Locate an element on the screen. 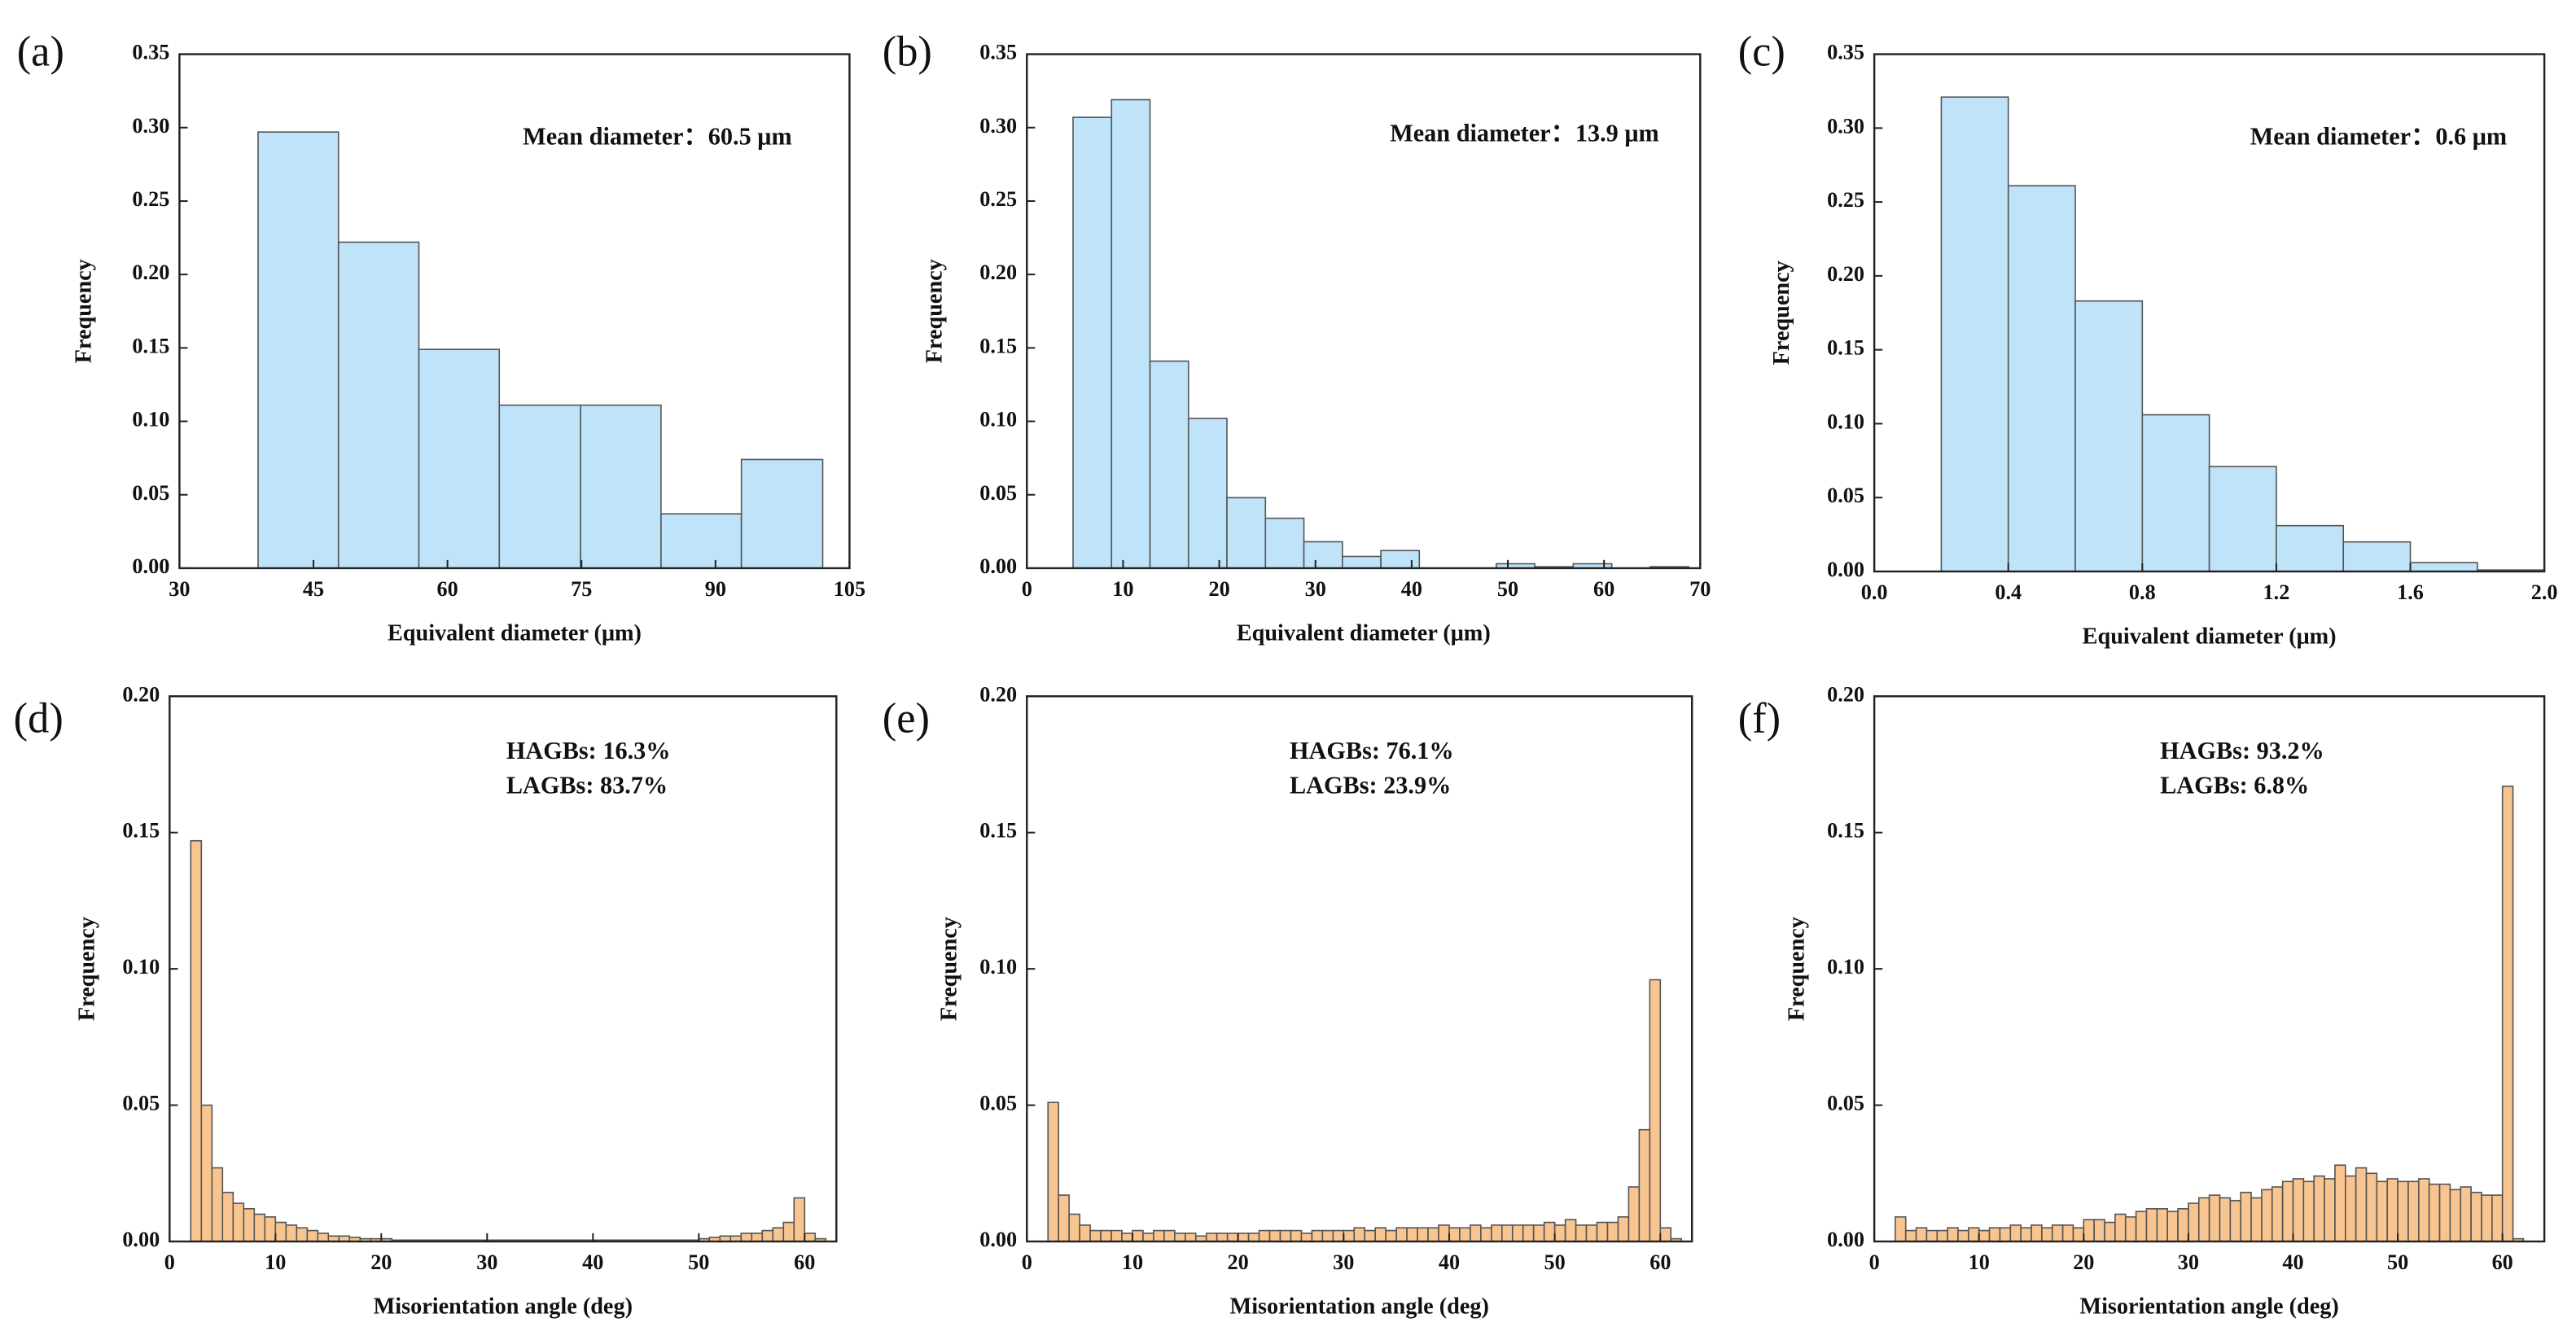 Image resolution: width=2576 pixels, height=1340 pixels. y-tick-label: 0.15 is located at coordinates (150, 345).